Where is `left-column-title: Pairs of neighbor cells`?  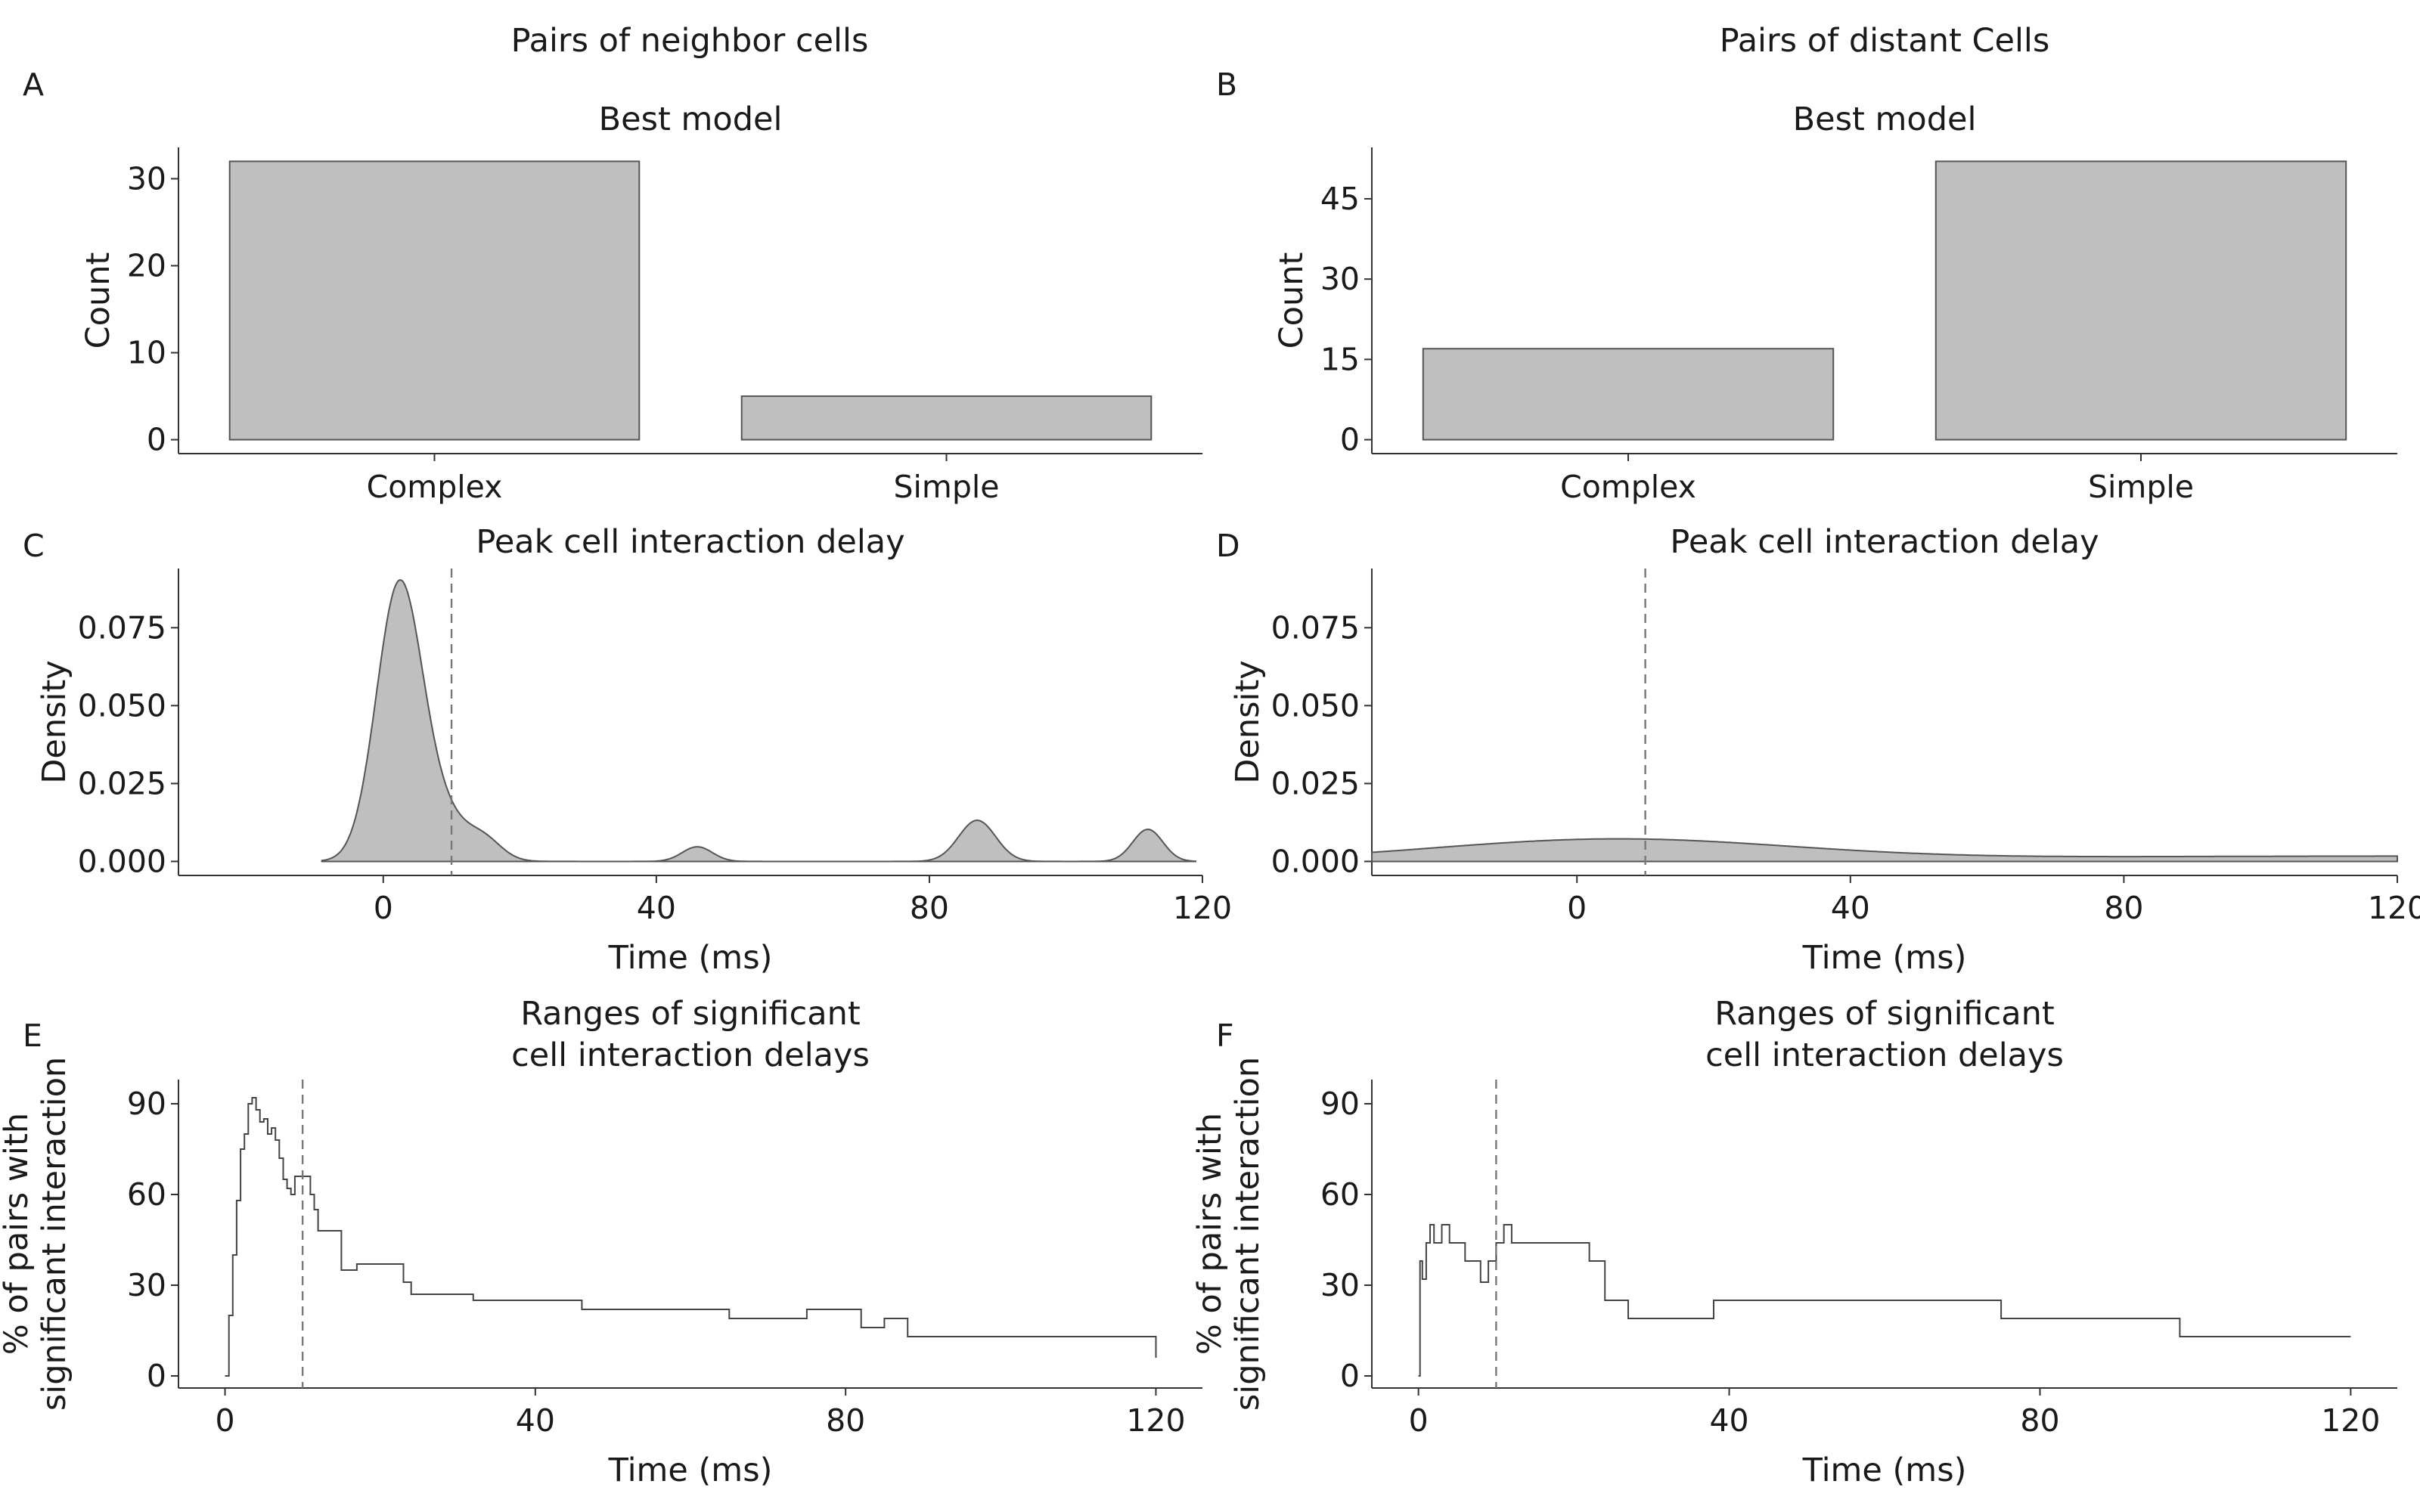
left-column-title: Pairs of neighbor cells is located at coordinates (690, 41).